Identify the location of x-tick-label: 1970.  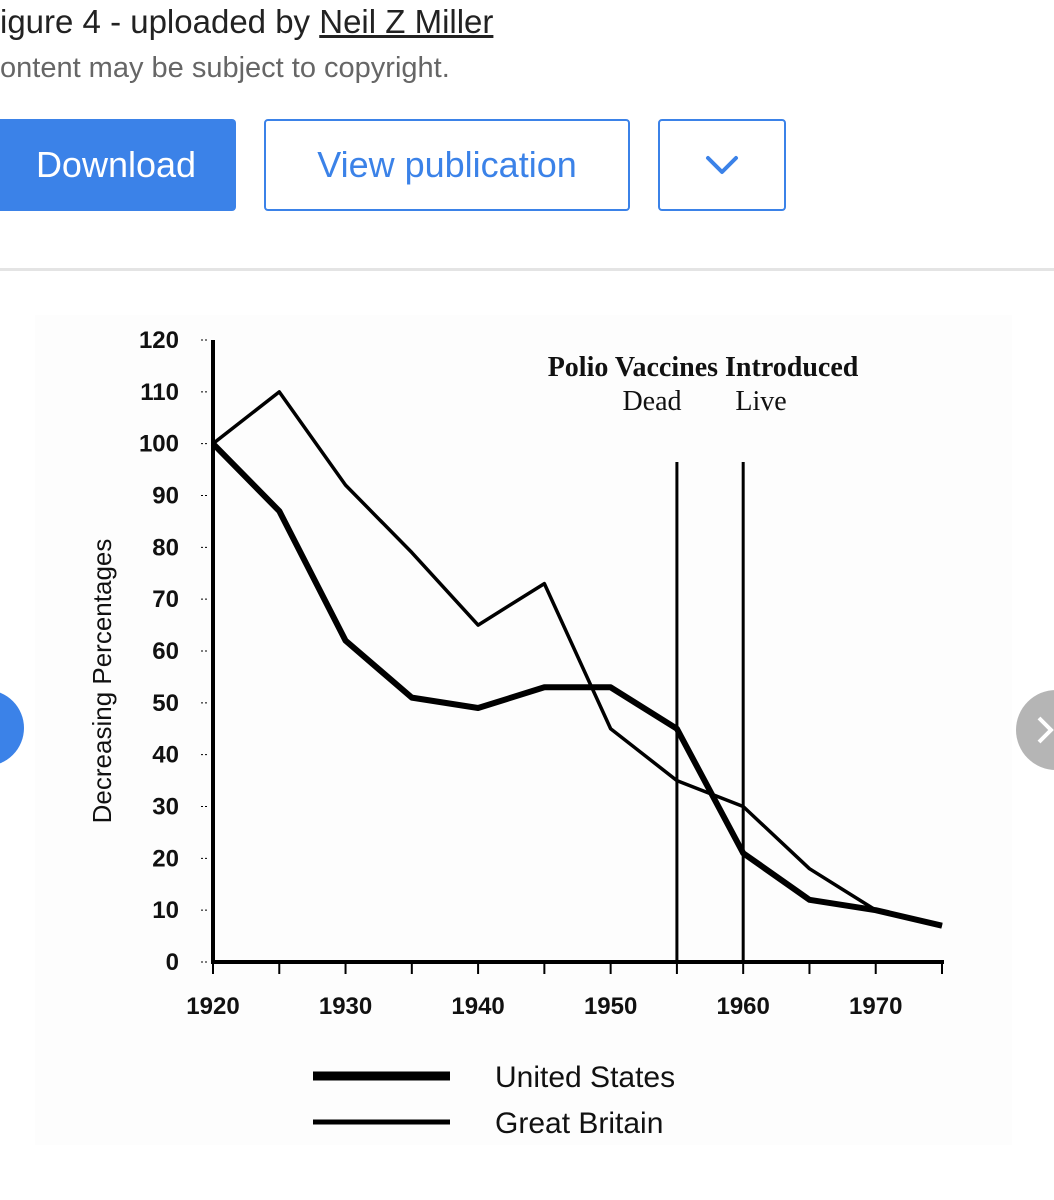
(875, 1006).